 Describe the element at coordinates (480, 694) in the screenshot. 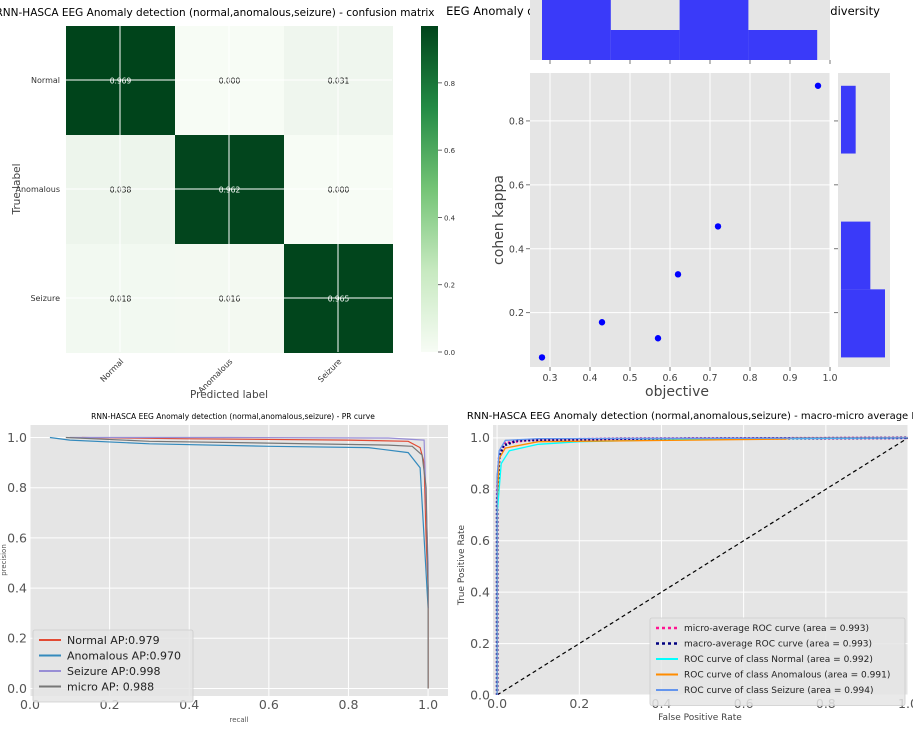

I see `roc-ytick-label: 0.0` at that location.